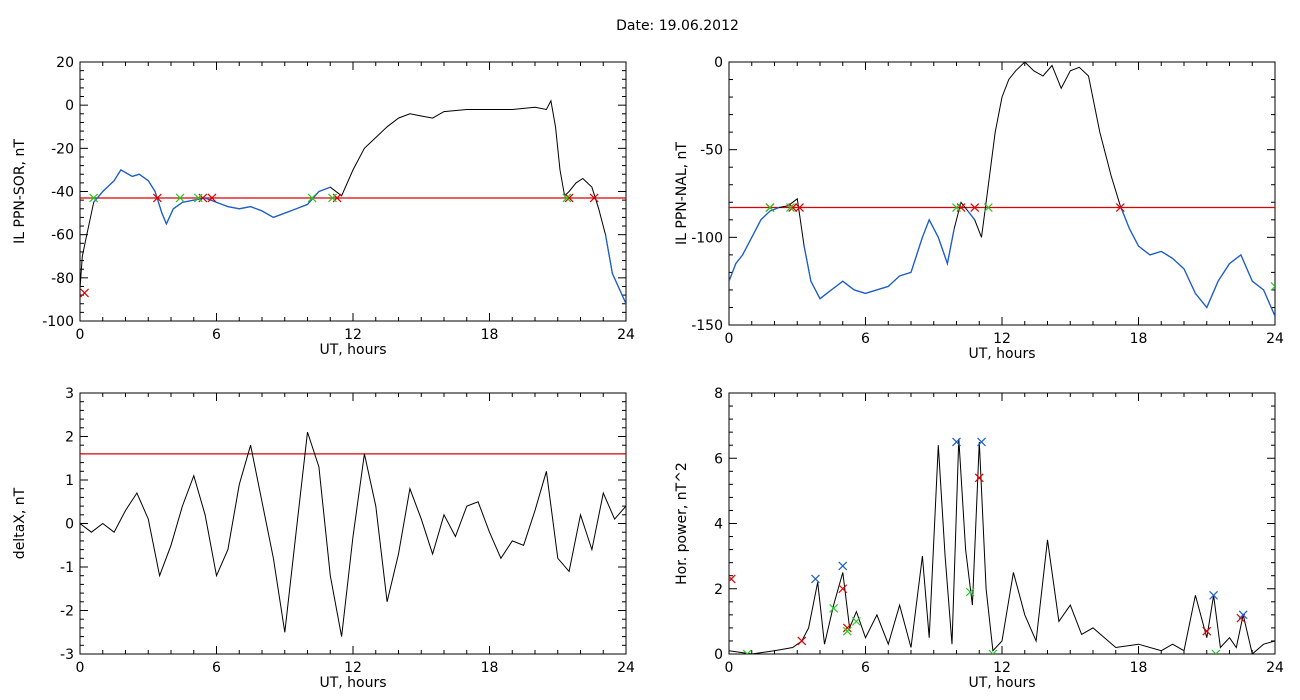  What do you see at coordinates (62, 279) in the screenshot?
I see `y-tick-label: -80` at bounding box center [62, 279].